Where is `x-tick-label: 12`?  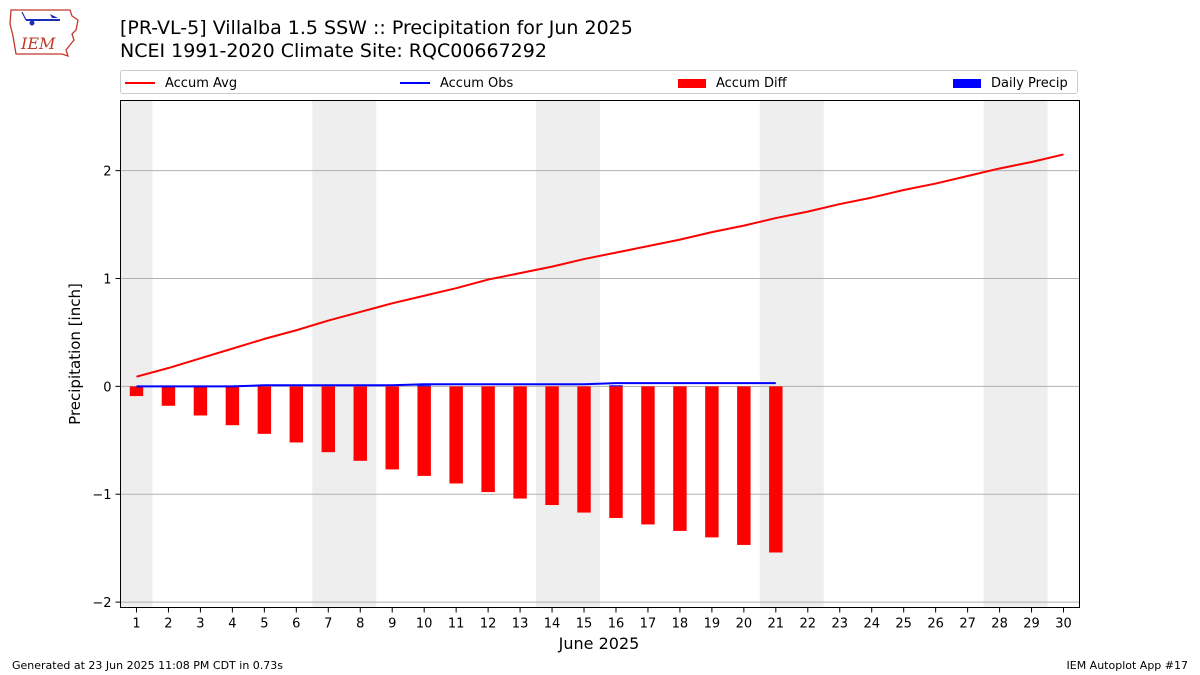 x-tick-label: 12 is located at coordinates (488, 624).